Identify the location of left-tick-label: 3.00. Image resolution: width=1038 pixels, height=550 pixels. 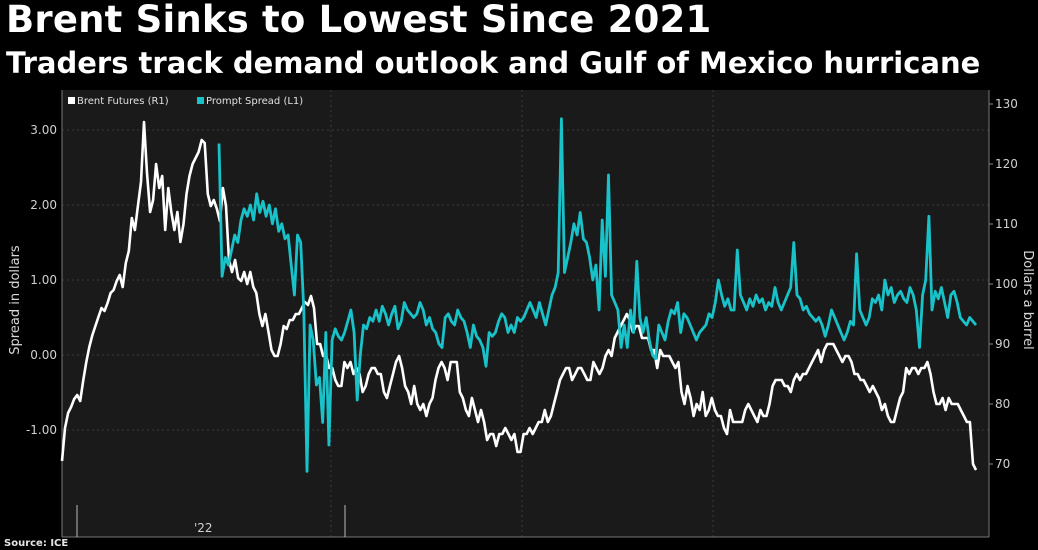
(43, 130).